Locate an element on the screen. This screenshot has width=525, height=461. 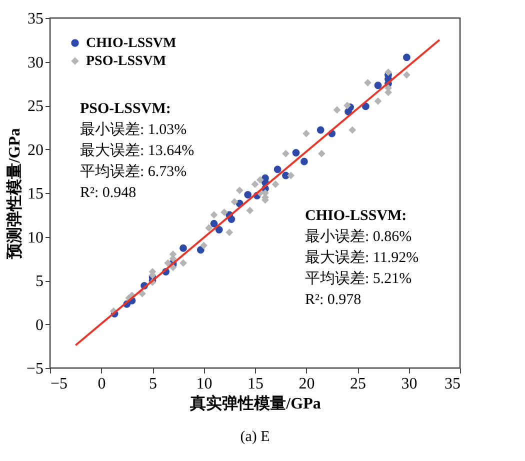
x-tick-label: 10 is located at coordinates (204, 384).